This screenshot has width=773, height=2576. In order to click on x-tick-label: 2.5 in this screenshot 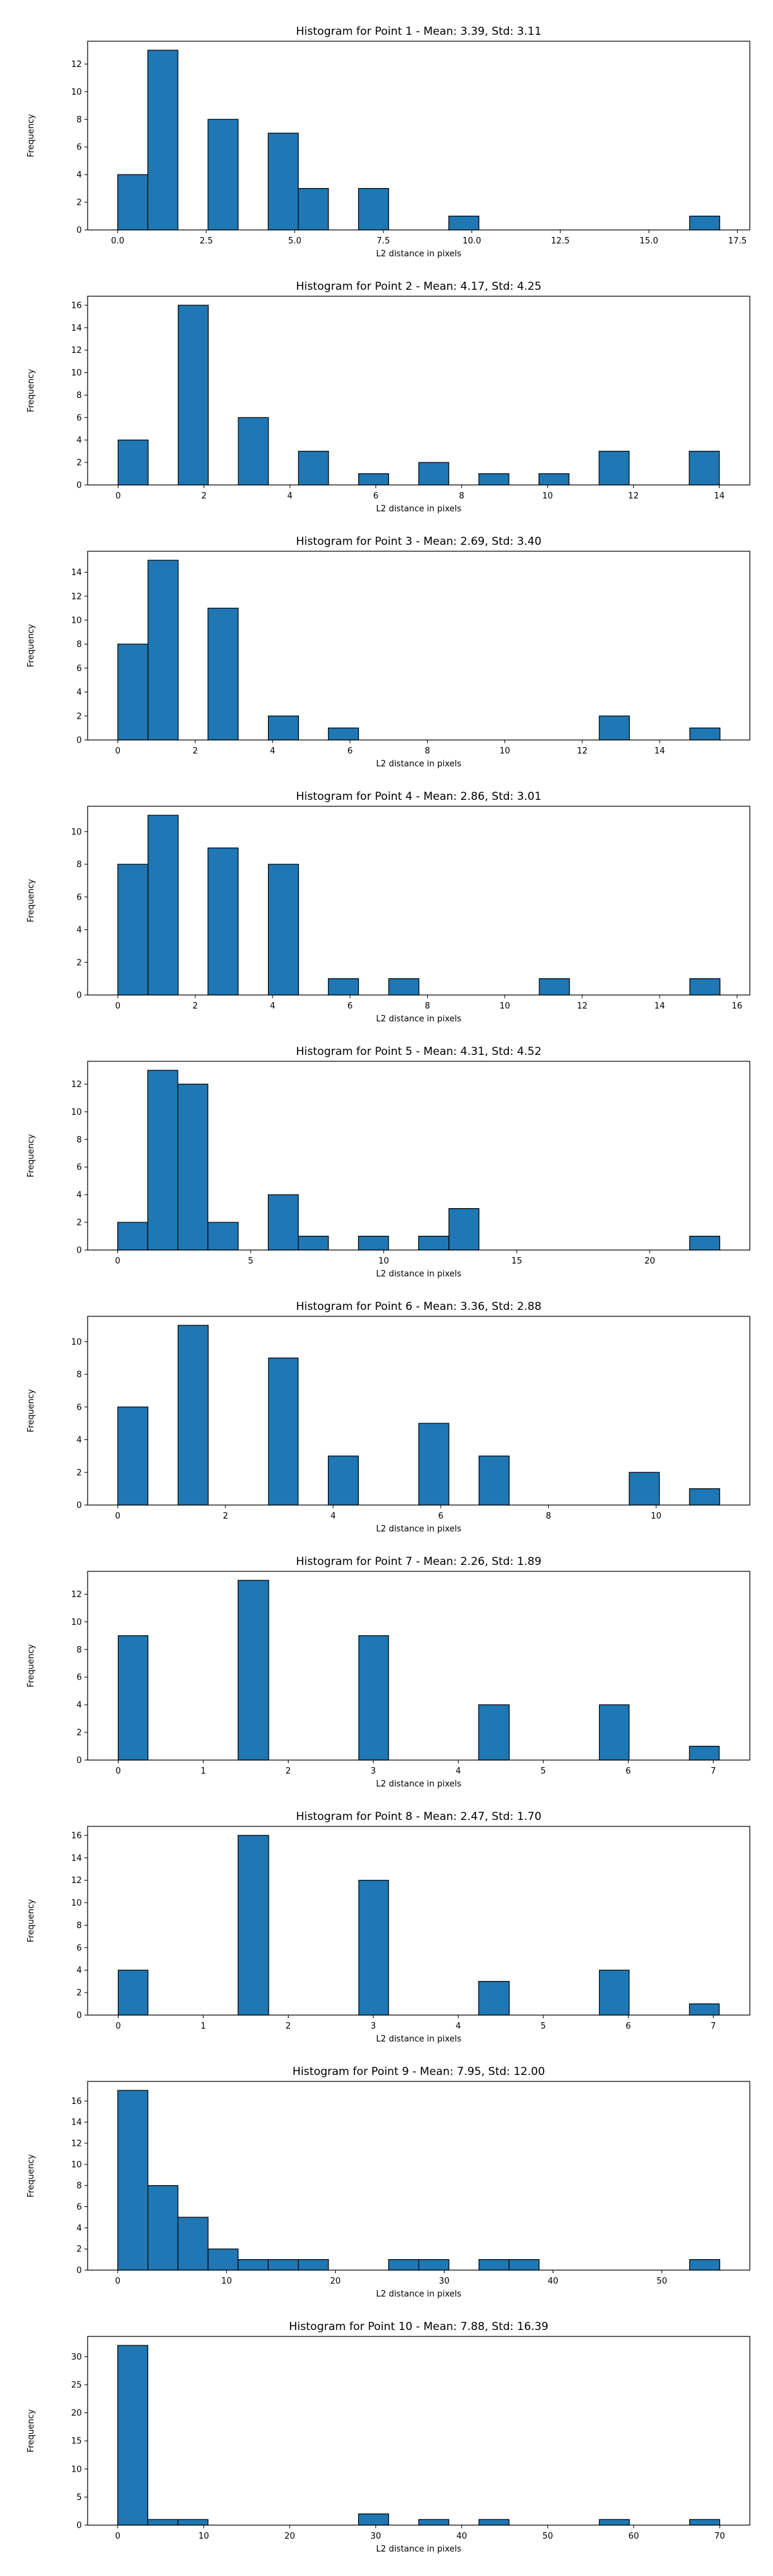, I will do `click(207, 241)`.